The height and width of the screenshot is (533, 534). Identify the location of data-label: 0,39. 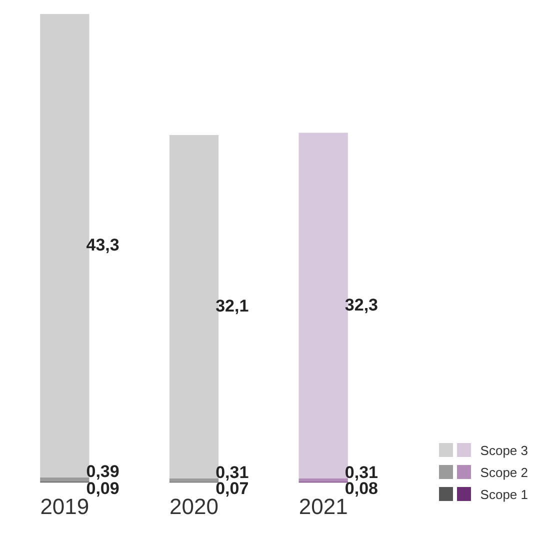
(103, 472).